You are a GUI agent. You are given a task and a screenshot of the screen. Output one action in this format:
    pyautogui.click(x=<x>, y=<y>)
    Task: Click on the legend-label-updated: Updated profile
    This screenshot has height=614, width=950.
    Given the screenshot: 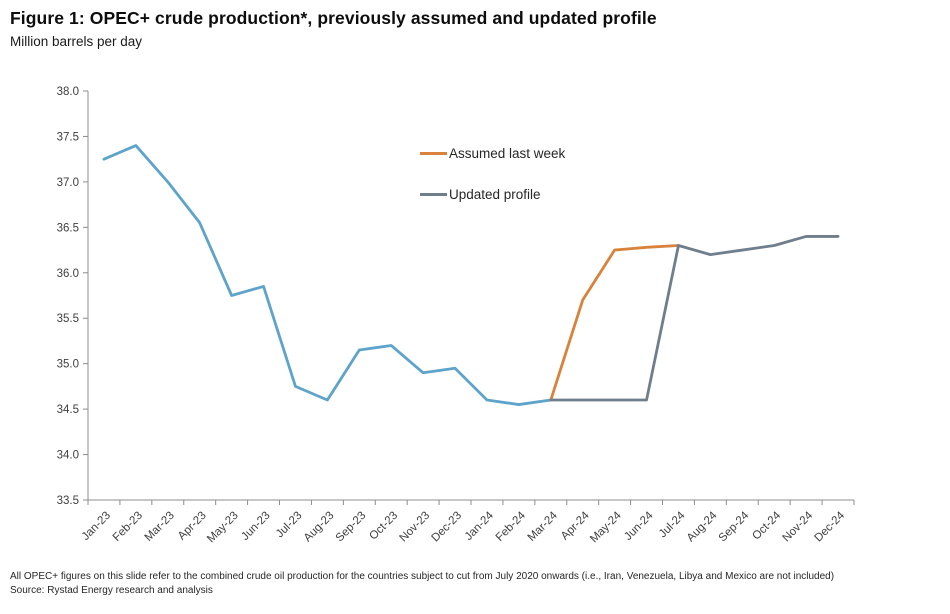 What is the action you would take?
    pyautogui.click(x=495, y=194)
    